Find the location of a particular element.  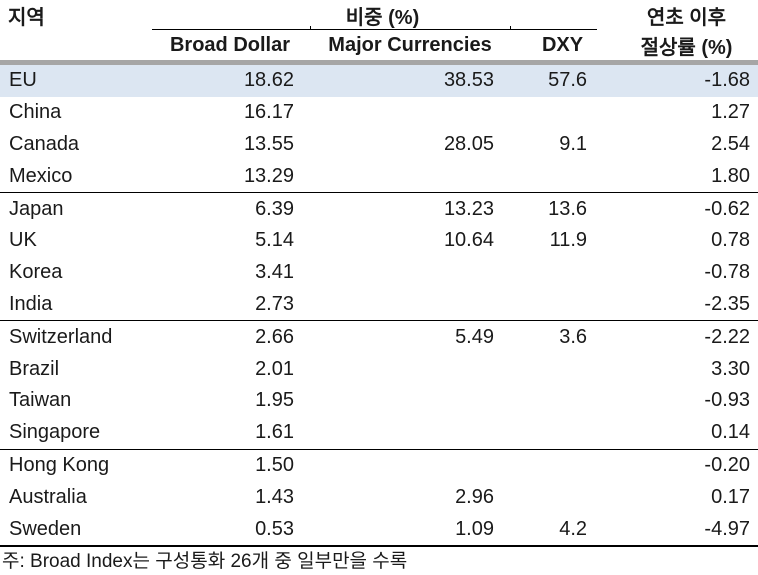

major-currencies-cell: 2.96 is located at coordinates (474, 496).